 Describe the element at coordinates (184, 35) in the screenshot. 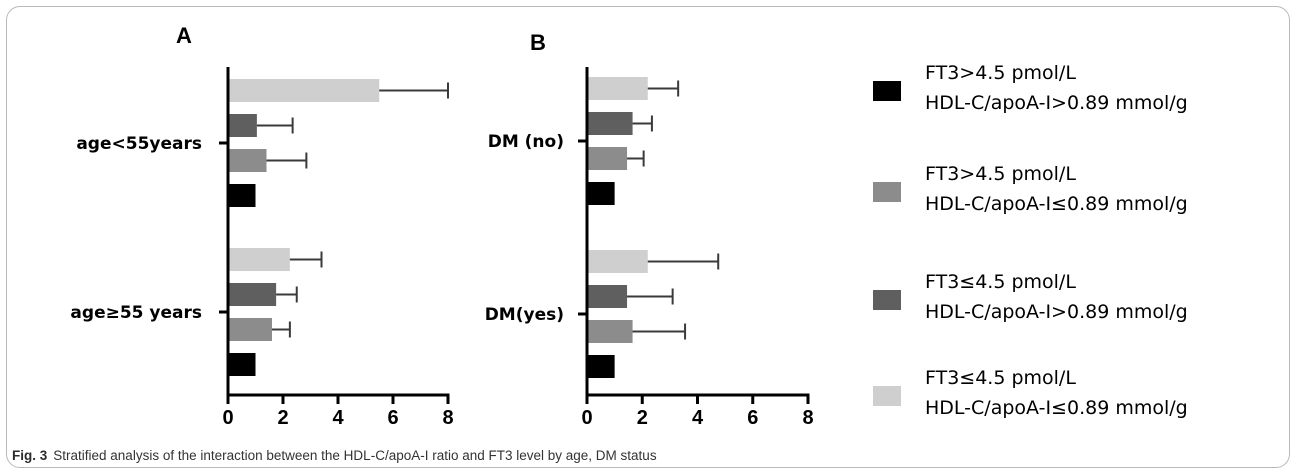

I see `panel-letter: A` at that location.